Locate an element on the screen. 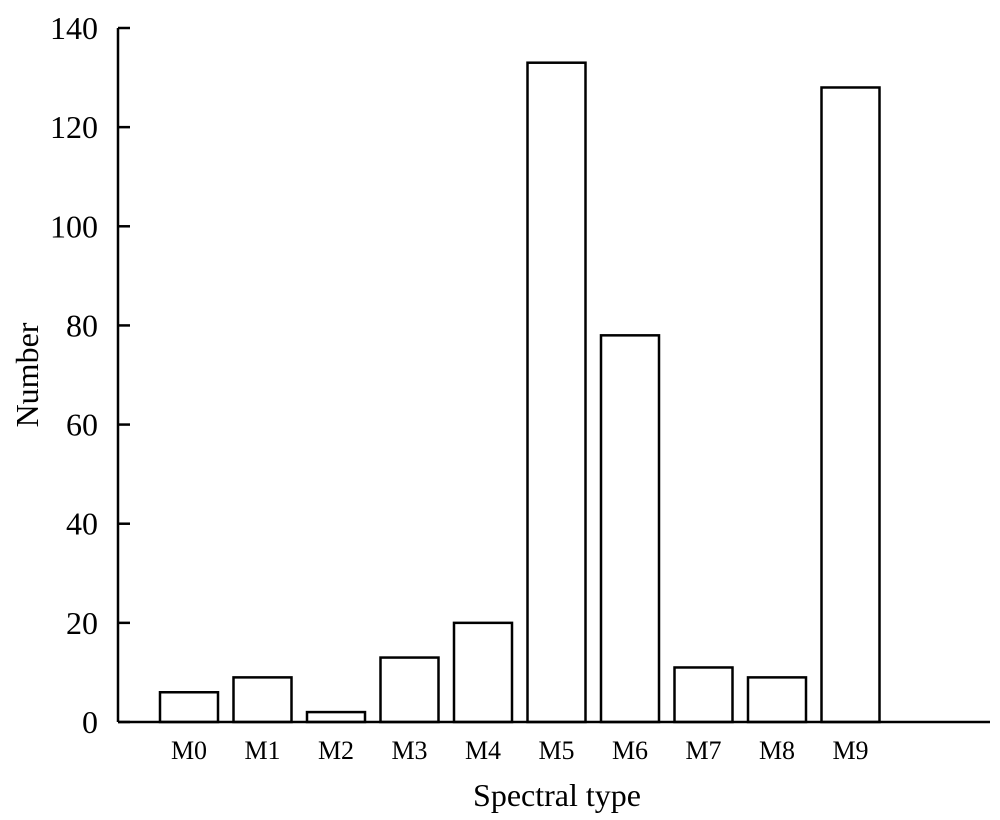 This screenshot has height=820, width=1000. y-ticks: 0 20 40 60 80 100 120 140 is located at coordinates (90, 375).